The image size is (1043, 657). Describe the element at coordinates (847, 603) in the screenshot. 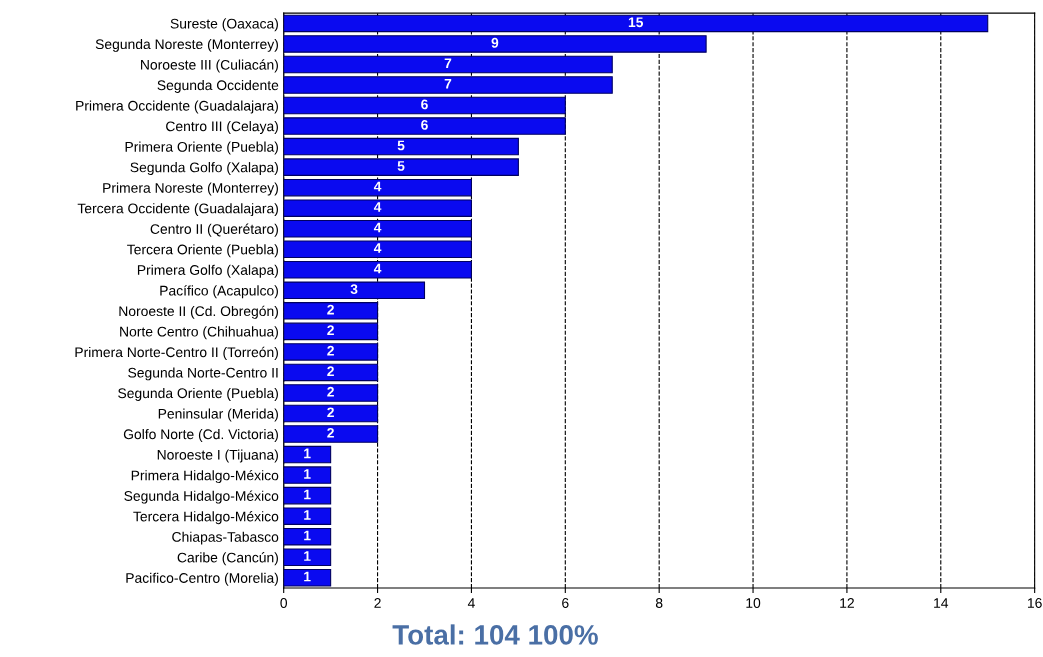

I see `x-tick-label: 12` at that location.